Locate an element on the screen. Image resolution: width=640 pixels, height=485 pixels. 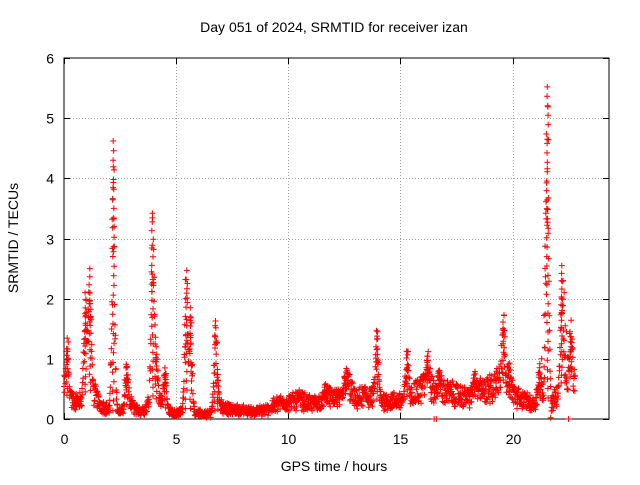
x-tick-label: 0 is located at coordinates (65, 439).